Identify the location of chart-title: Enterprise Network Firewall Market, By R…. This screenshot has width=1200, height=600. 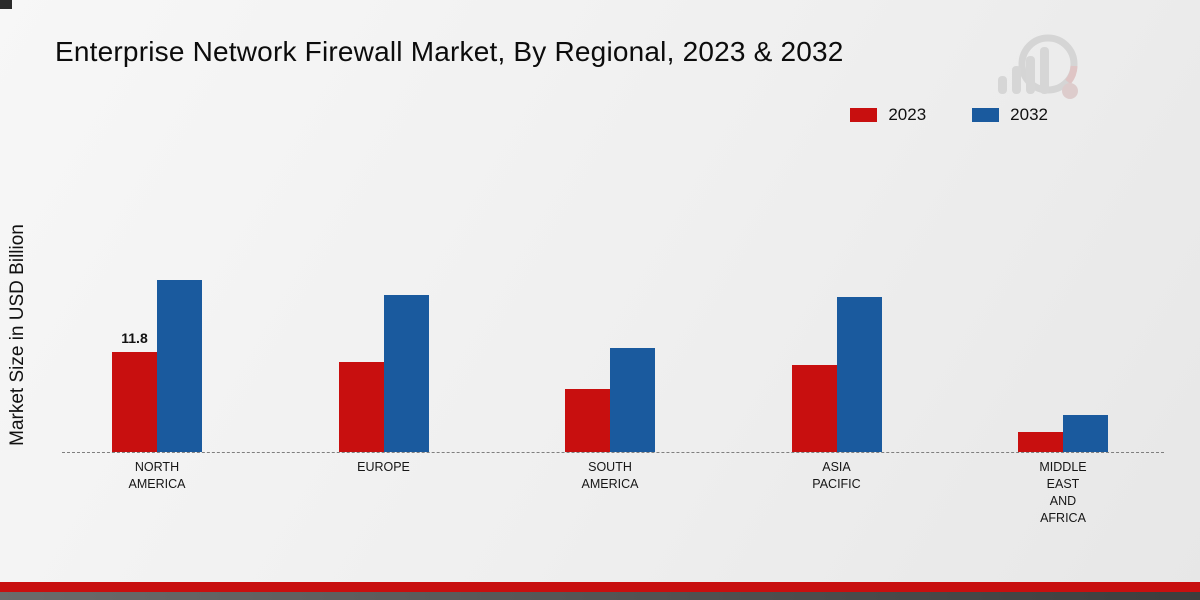
(449, 51).